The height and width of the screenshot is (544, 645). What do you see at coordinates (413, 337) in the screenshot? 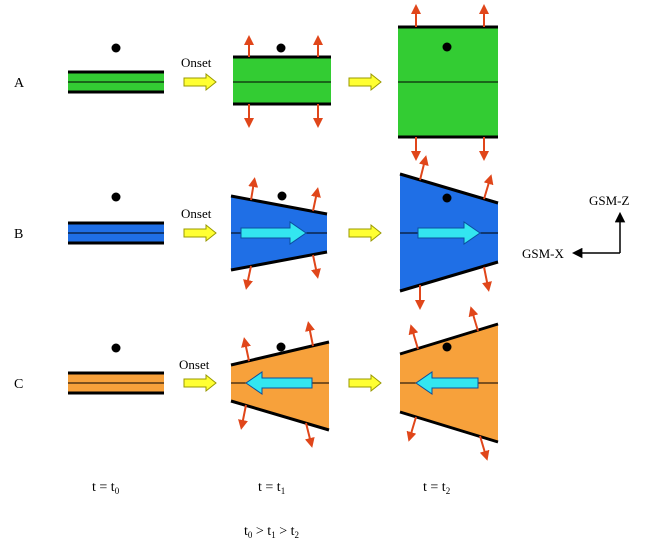
I see `row-c-t2-expand-up-left` at bounding box center [413, 337].